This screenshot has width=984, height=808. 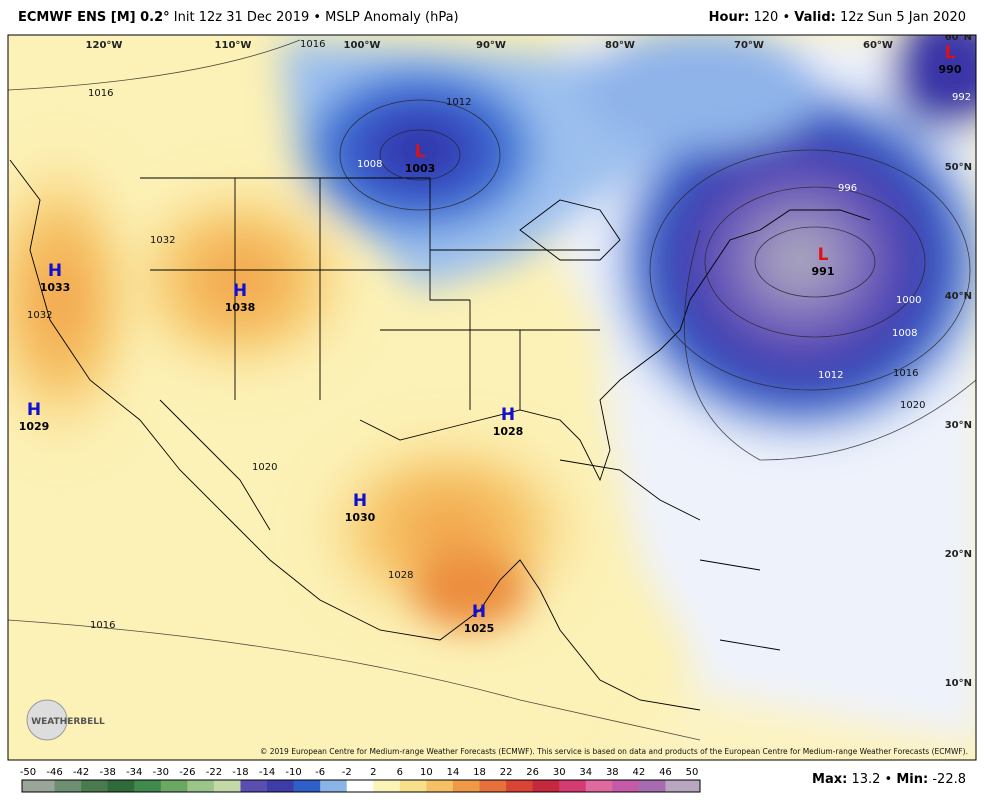 What do you see at coordinates (479, 772) in the screenshot?
I see `colorbar-tick: 18` at bounding box center [479, 772].